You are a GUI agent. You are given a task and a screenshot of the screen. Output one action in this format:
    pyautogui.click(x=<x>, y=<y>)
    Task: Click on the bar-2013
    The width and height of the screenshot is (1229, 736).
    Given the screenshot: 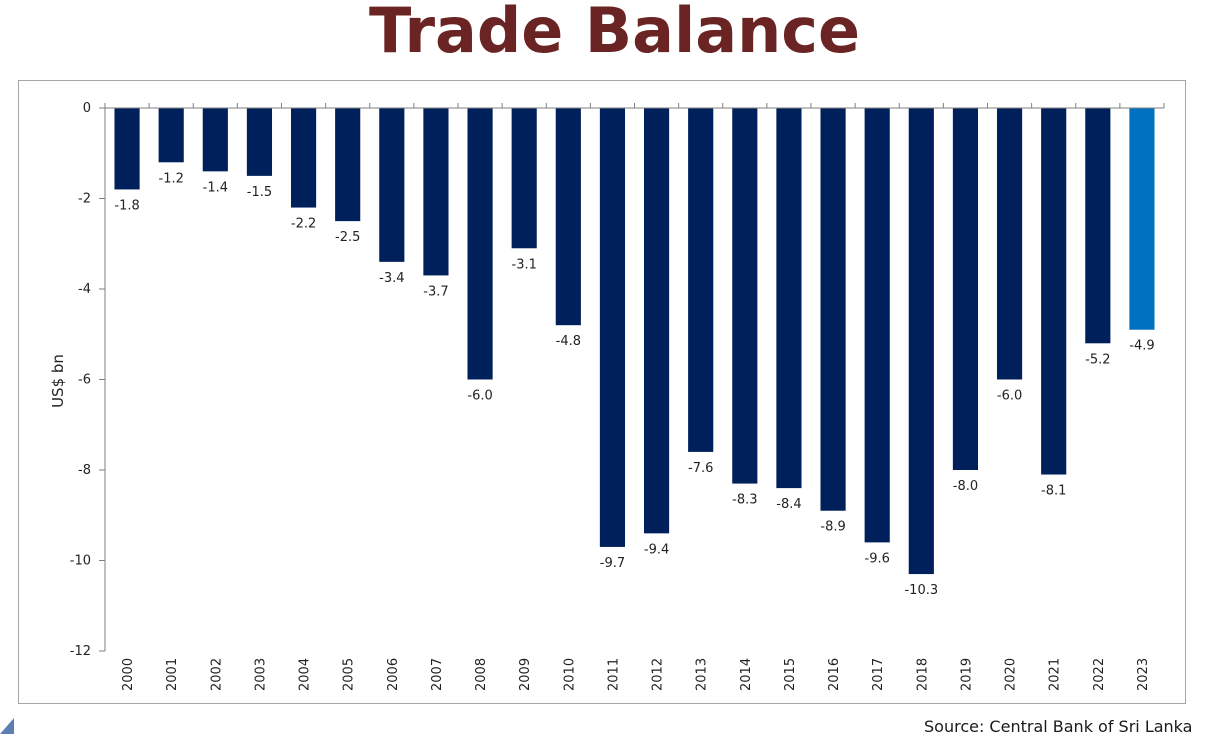 What is the action you would take?
    pyautogui.click(x=701, y=280)
    